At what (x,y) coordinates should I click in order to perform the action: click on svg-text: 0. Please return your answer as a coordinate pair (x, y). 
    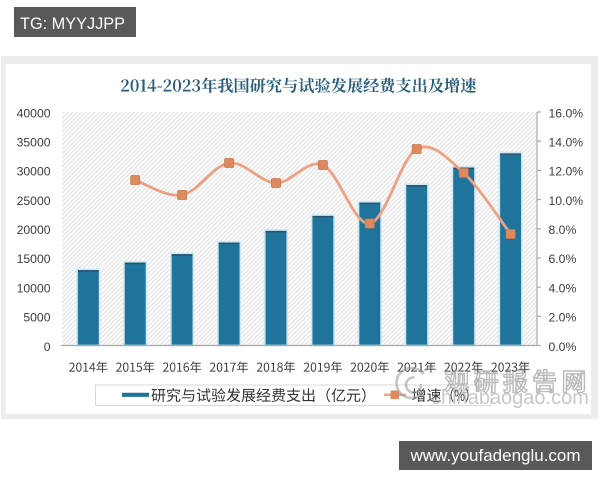
    Looking at the image, I should click on (47, 347).